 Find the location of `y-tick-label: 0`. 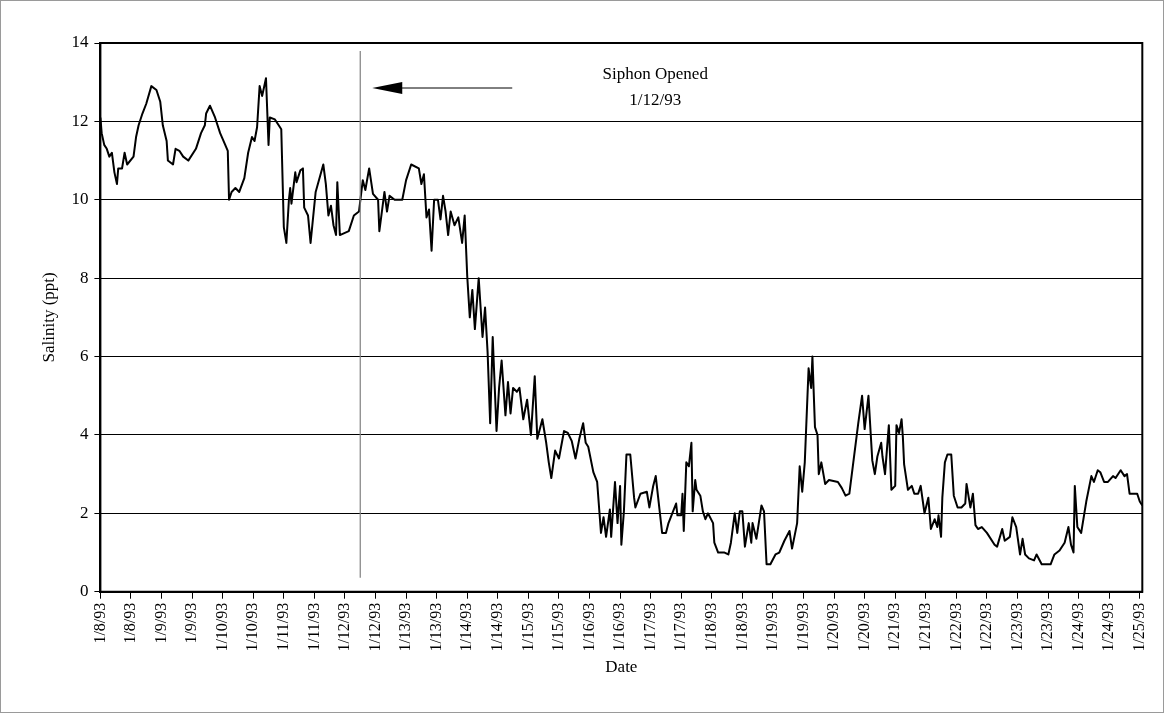

y-tick-label: 0 is located at coordinates (84, 591).